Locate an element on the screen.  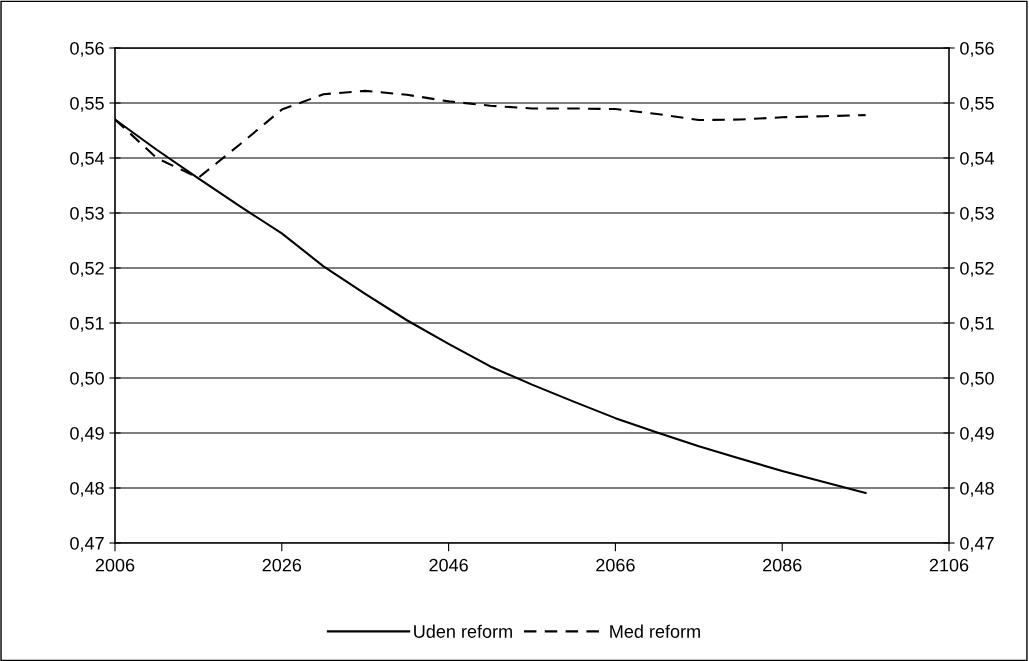
y2-tick-label: 0,51 is located at coordinates (977, 324).